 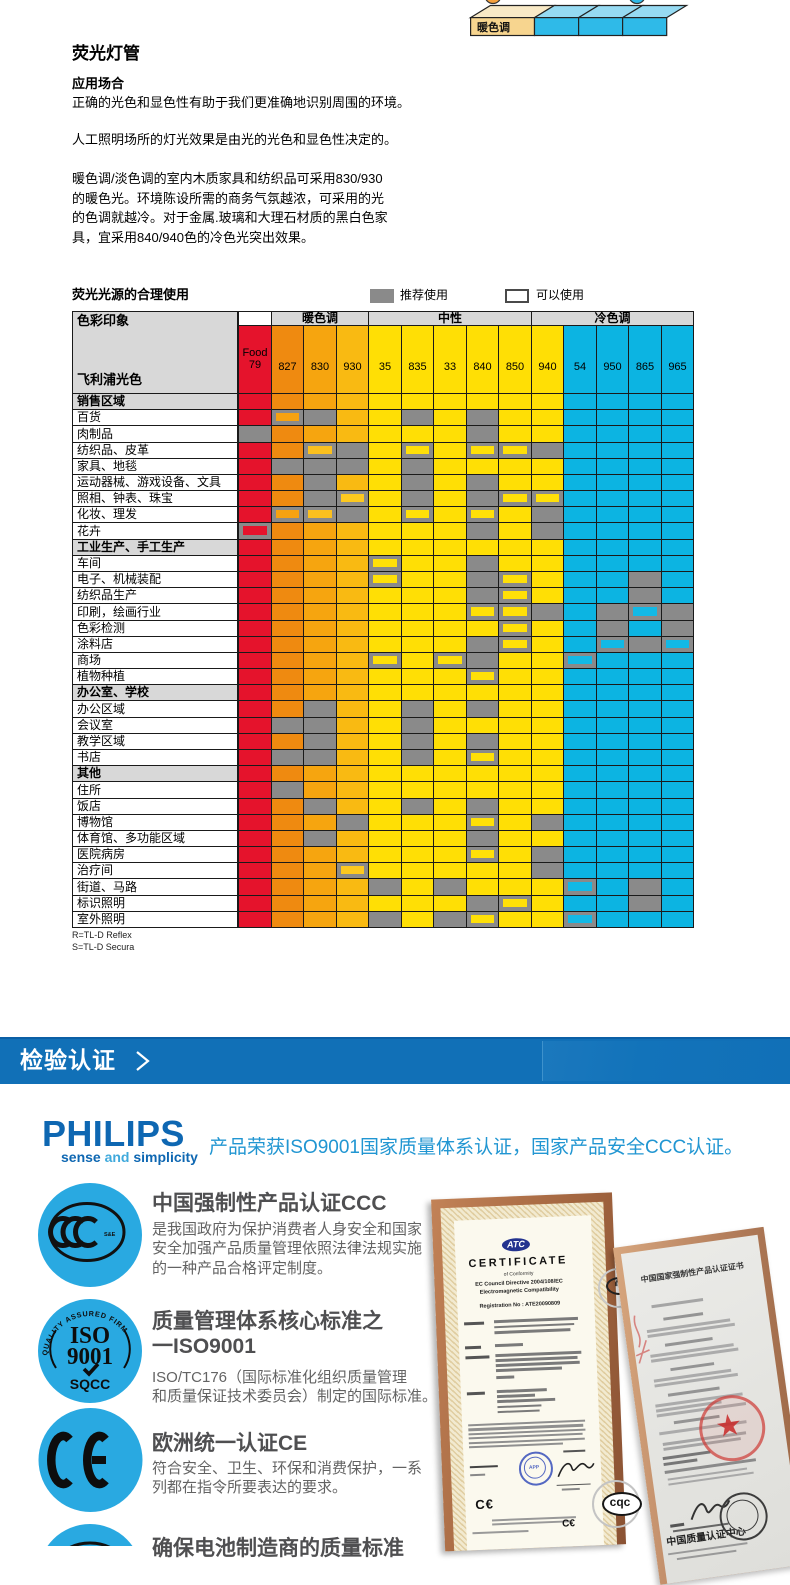 What do you see at coordinates (493, 27) in the screenshot?
I see `svg-text: 暖色调` at bounding box center [493, 27].